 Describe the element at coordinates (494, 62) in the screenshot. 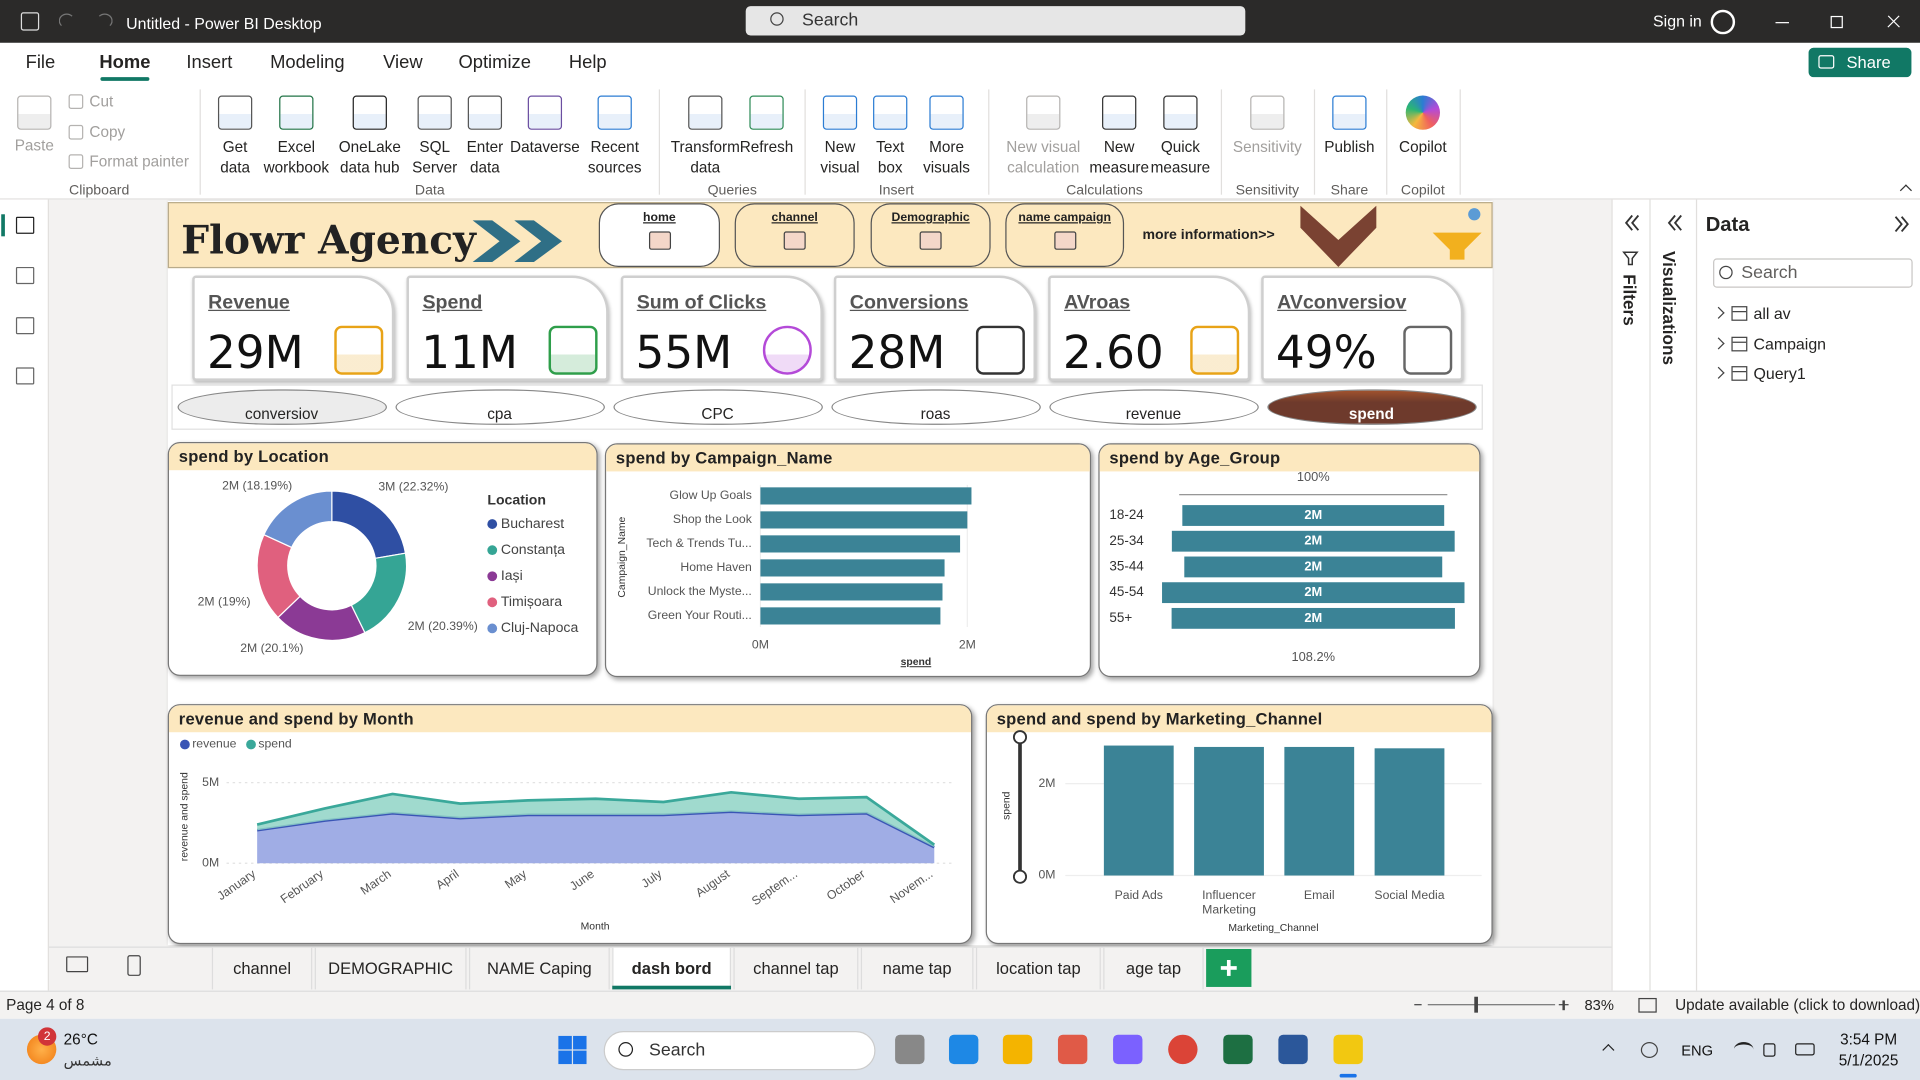

I see `menu-tab: Optimize` at that location.